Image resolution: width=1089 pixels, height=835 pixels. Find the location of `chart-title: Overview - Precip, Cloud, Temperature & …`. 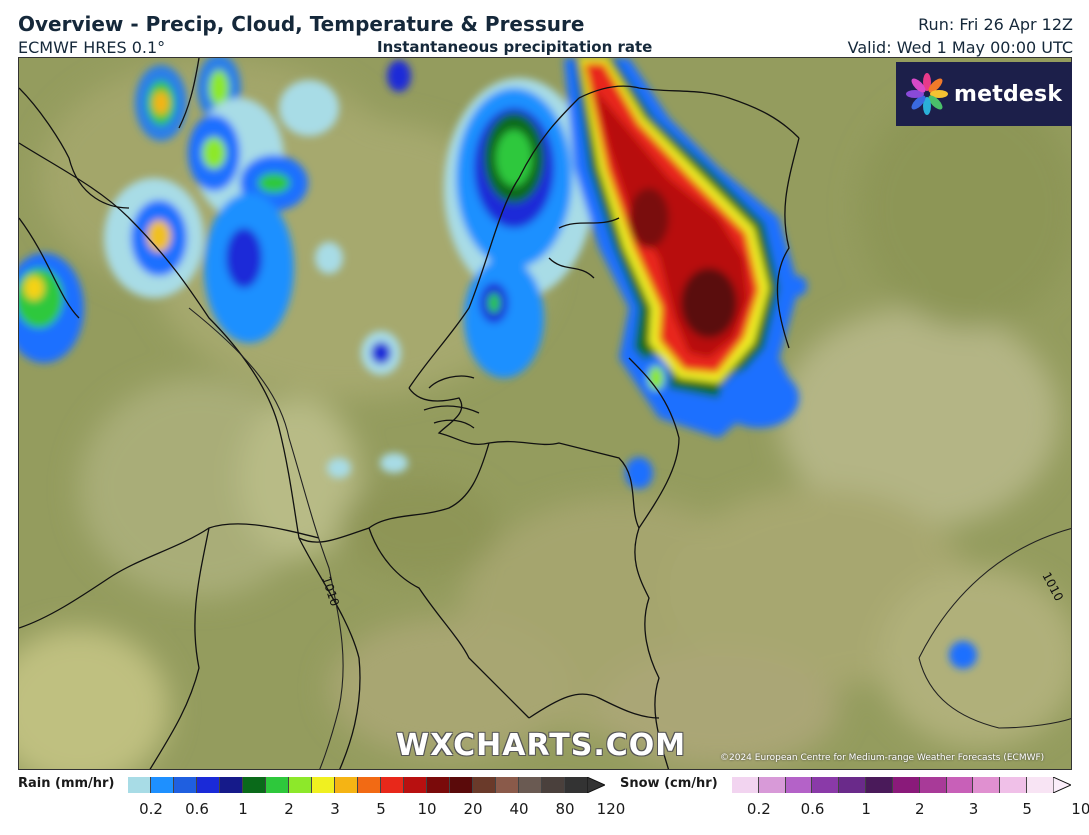

chart-title: Overview - Precip, Cloud, Temperature & … is located at coordinates (301, 24).